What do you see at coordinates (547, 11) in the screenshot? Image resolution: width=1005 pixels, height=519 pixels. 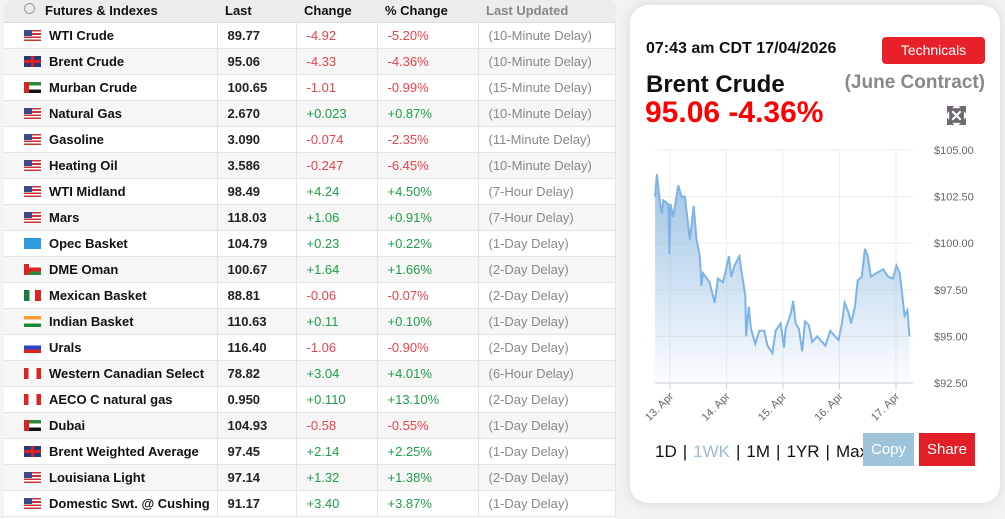 I see `header-last-updated: Last Updated` at bounding box center [547, 11].